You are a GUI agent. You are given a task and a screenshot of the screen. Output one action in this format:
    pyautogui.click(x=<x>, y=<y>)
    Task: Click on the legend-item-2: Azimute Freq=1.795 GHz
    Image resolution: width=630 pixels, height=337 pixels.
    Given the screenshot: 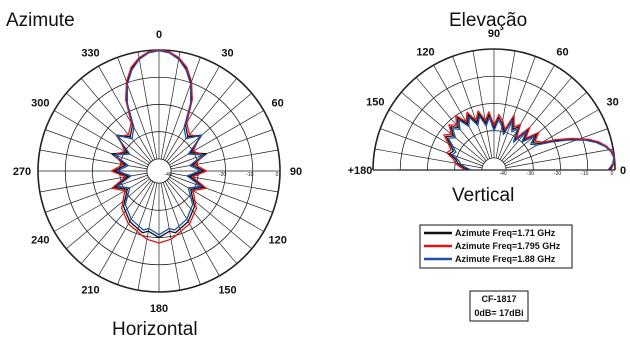 What is the action you would take?
    pyautogui.click(x=508, y=246)
    